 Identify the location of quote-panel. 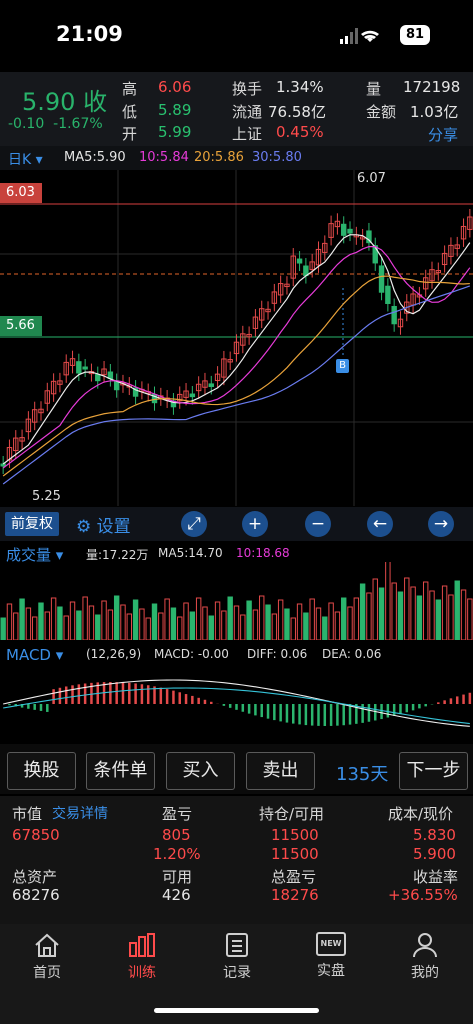
(236, 109).